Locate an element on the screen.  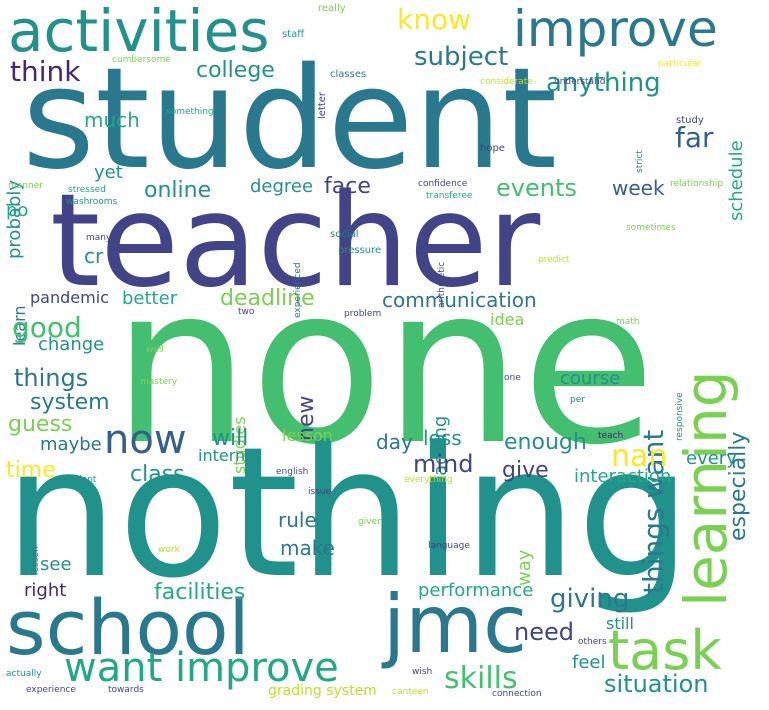
word-connection: connection is located at coordinates (517, 694).